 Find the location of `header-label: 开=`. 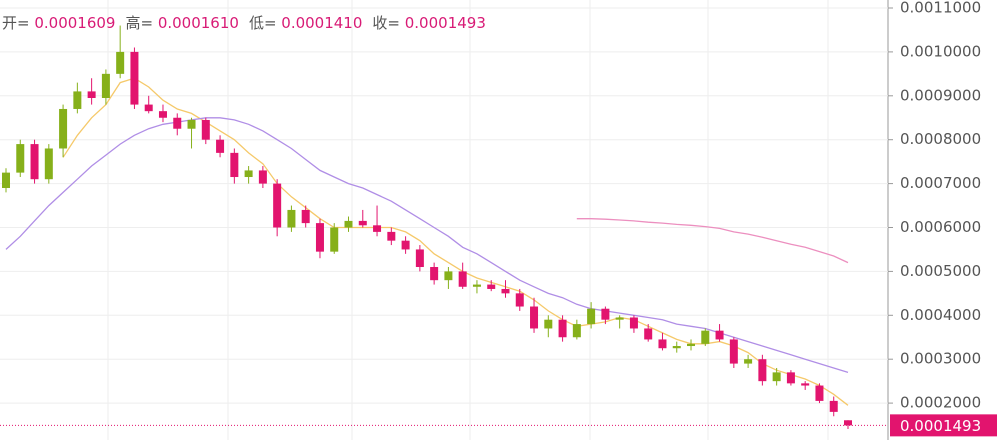

header-label: 开= is located at coordinates (18, 23).